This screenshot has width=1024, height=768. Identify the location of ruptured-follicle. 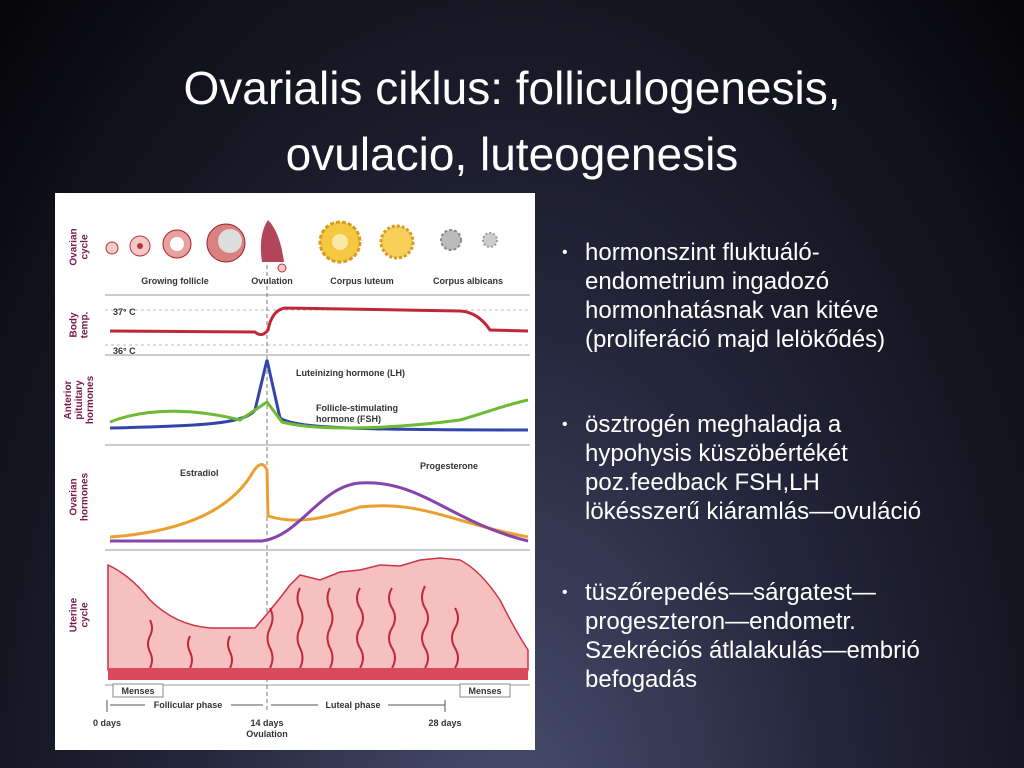
(272, 241).